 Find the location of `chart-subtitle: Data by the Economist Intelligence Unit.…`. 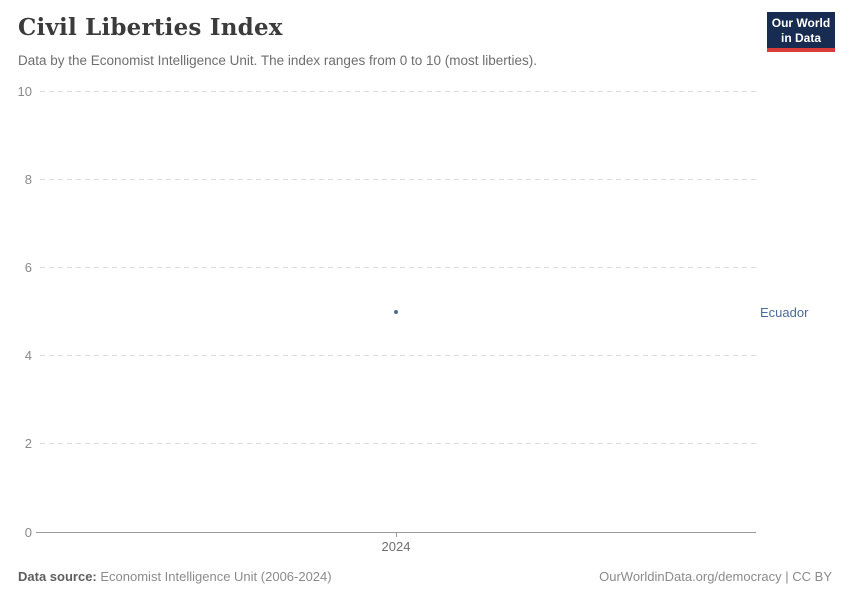

chart-subtitle: Data by the Economist Intelligence Unit.… is located at coordinates (277, 60).